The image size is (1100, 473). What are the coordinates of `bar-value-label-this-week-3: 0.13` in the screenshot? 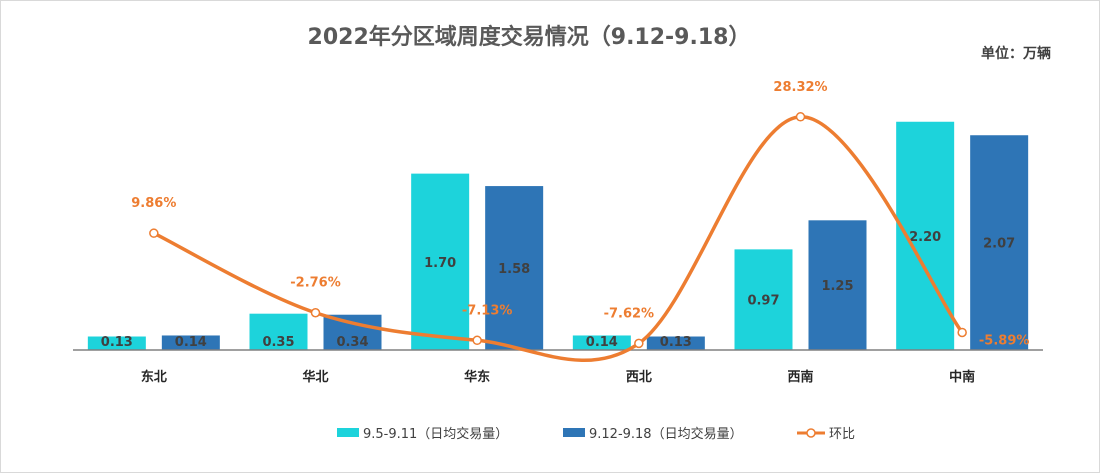 It's located at (676, 342).